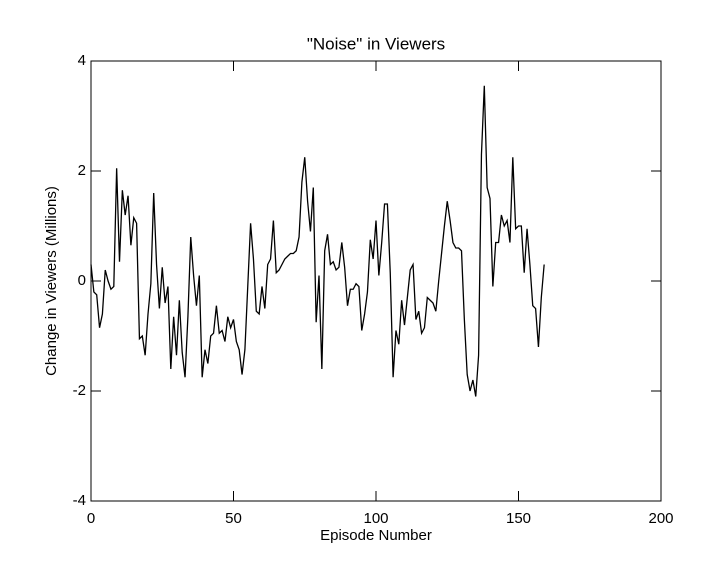 The image size is (717, 573). What do you see at coordinates (82, 60) in the screenshot?
I see `y-tick-label: 4` at bounding box center [82, 60].